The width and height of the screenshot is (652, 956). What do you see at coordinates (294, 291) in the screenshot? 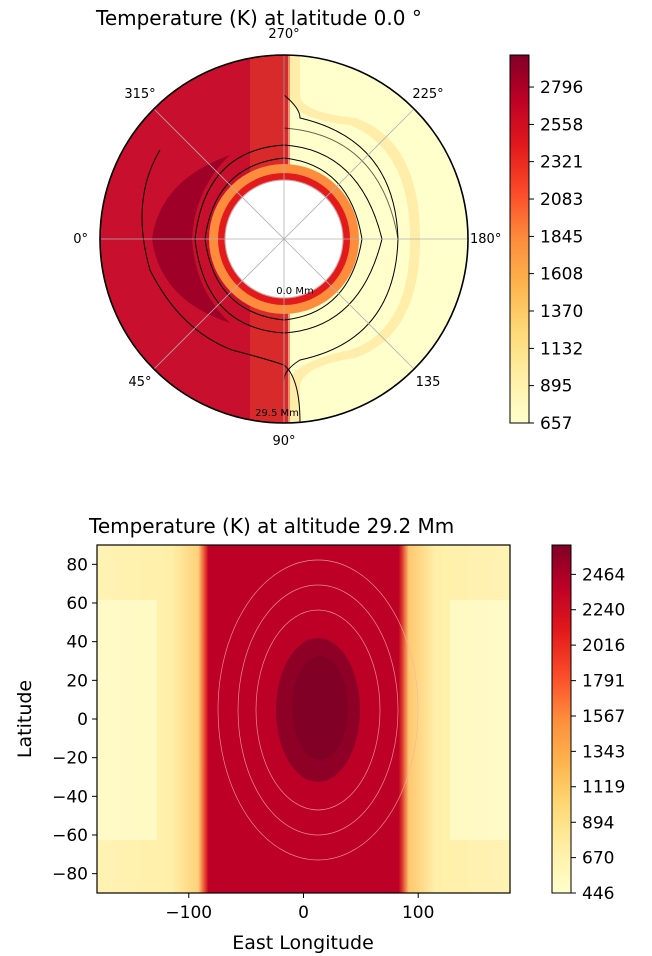
I see `radius-label-inner: 0.0 Mm` at bounding box center [294, 291].